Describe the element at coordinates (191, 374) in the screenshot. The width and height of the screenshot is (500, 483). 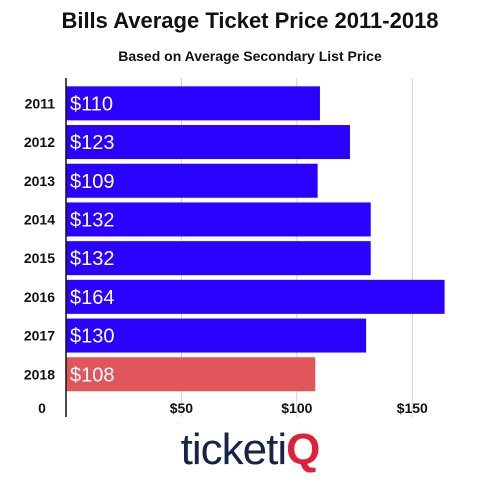
I see `bar-2018` at that location.